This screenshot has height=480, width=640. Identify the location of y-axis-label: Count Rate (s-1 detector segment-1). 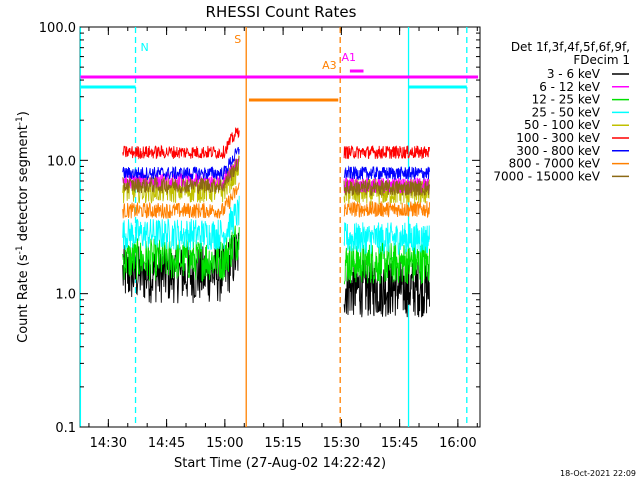
(23, 227).